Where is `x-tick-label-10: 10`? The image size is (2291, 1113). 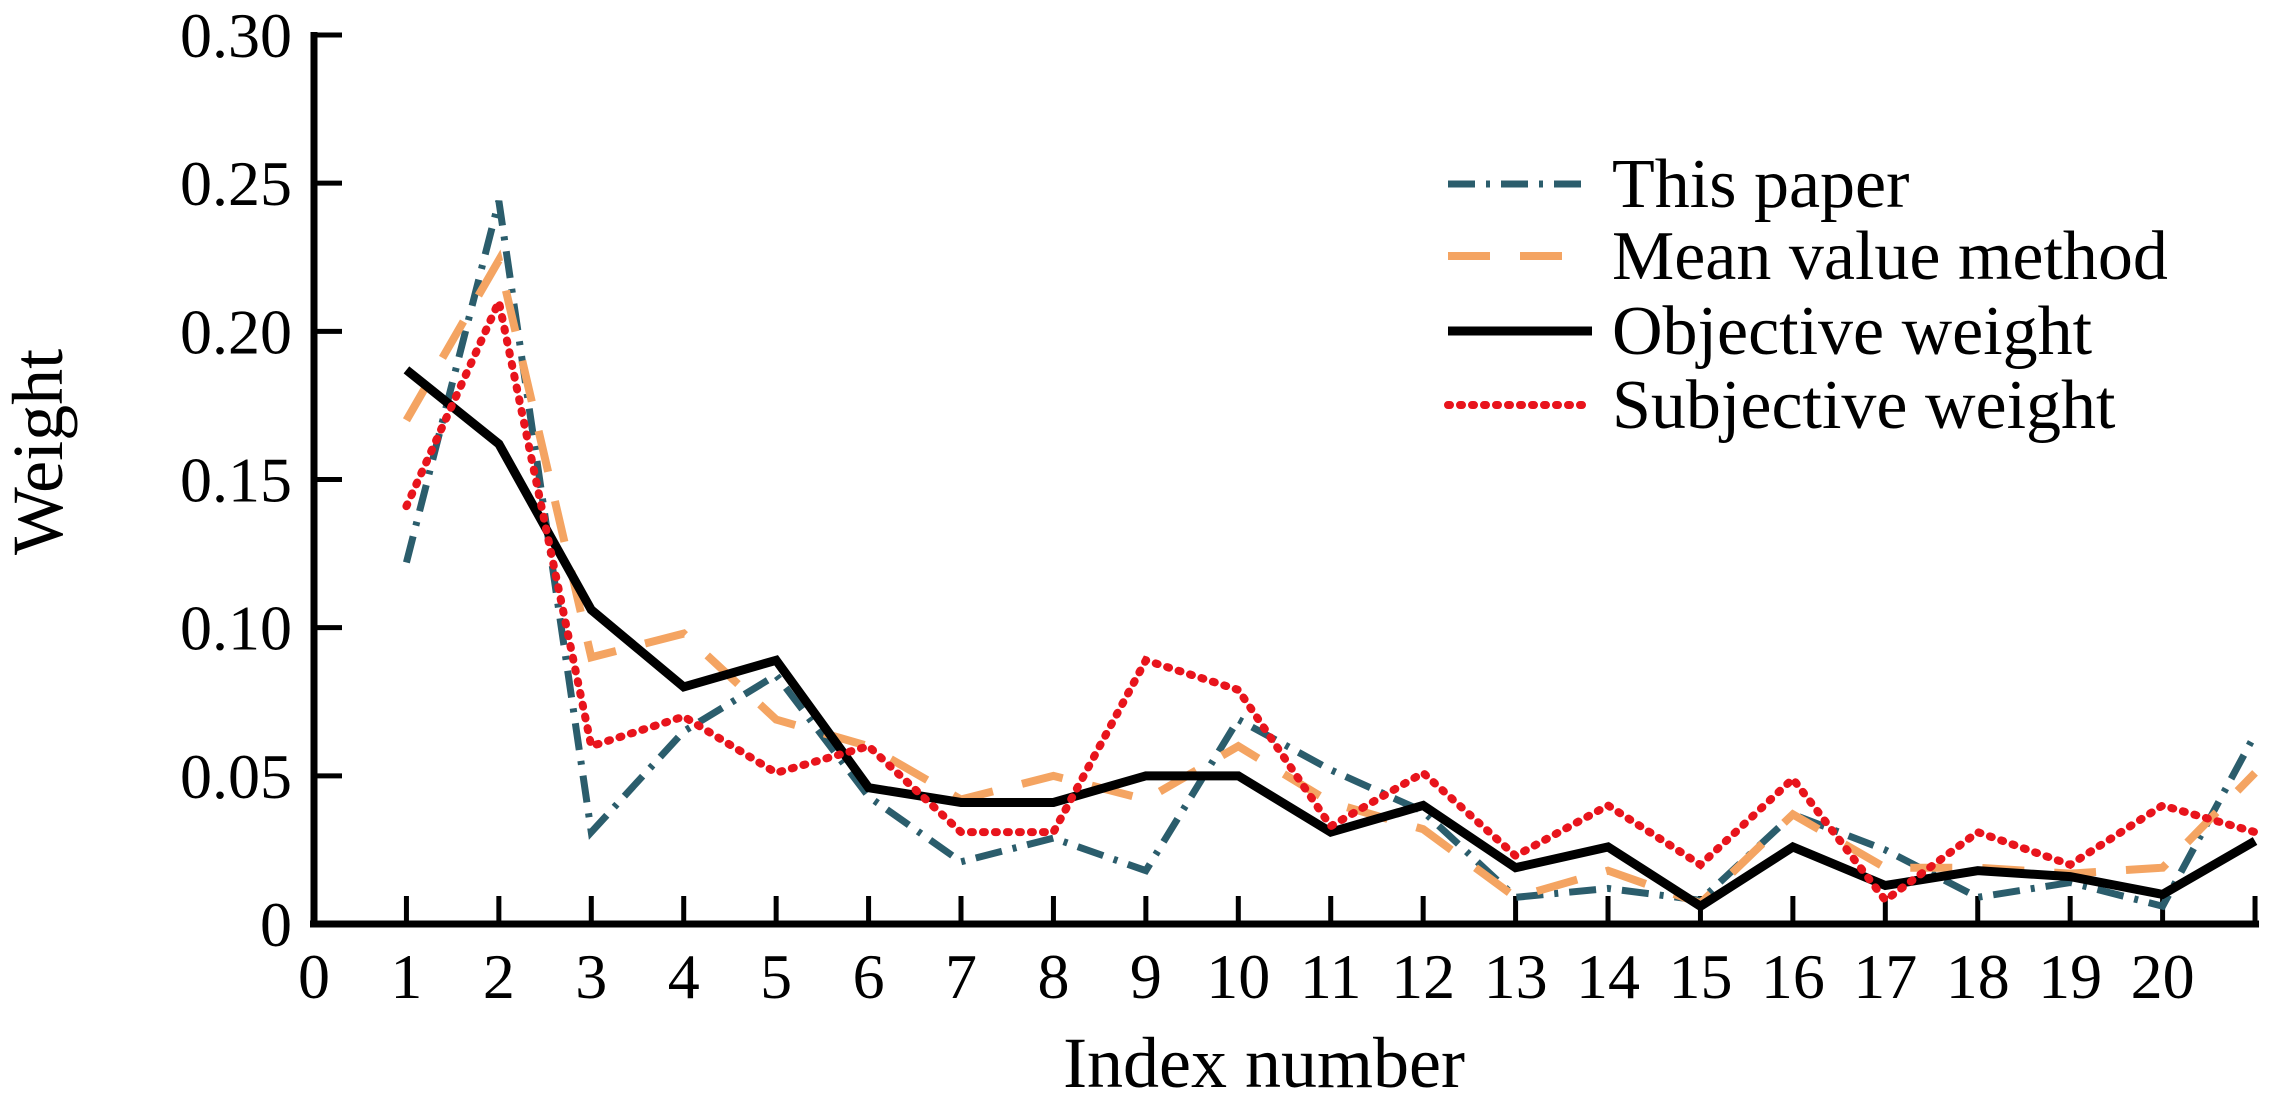
x-tick-label-10: 10 is located at coordinates (1238, 976).